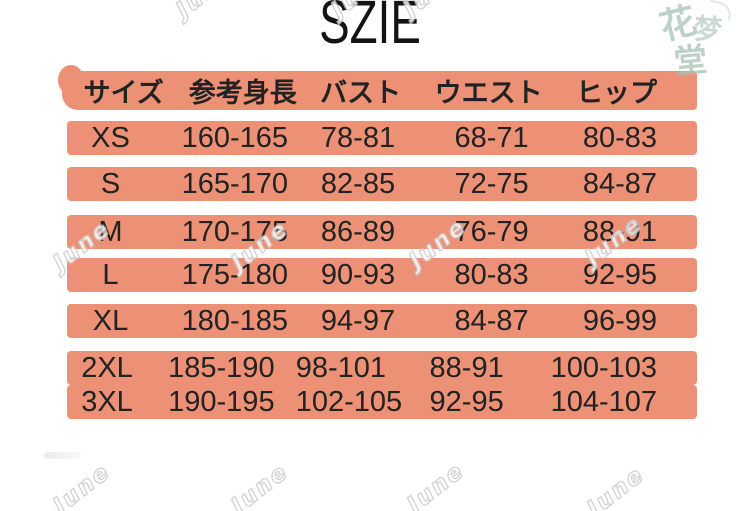 The height and width of the screenshot is (511, 740). Describe the element at coordinates (110, 320) in the screenshot. I see `size-cell: XL` at that location.